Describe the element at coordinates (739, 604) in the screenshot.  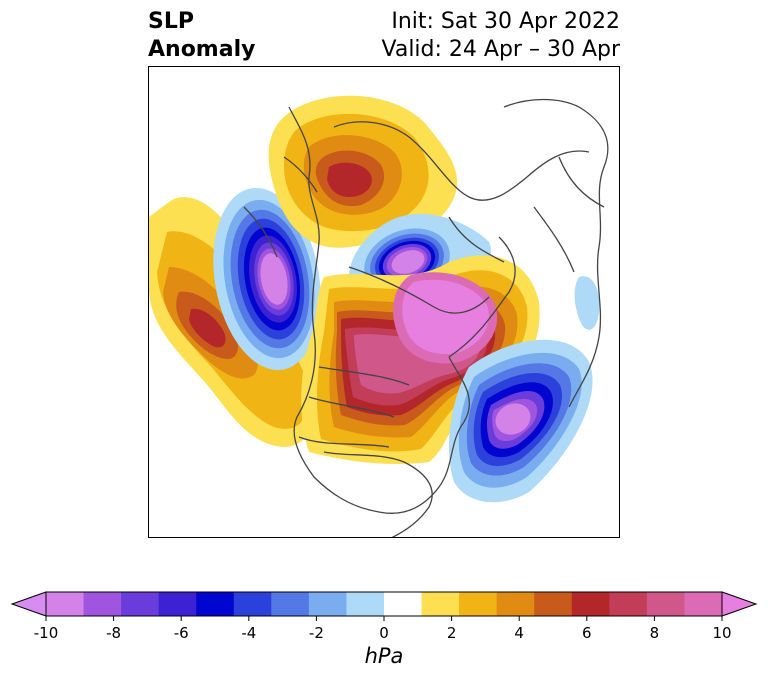
I see `colorbar-over-arrow` at that location.